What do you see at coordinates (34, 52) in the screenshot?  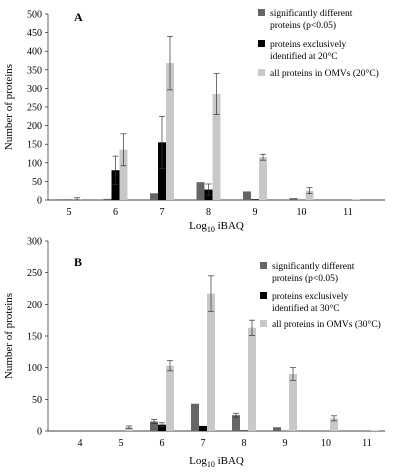 I see `y-tick-label: 400` at bounding box center [34, 52].